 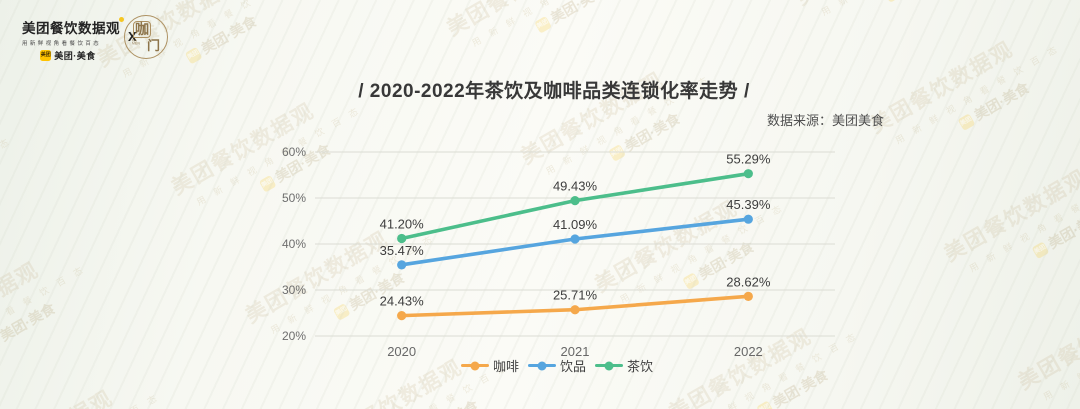 What do you see at coordinates (75, 56) in the screenshot?
I see `logo-badge-label: 美团·美食` at bounding box center [75, 56].